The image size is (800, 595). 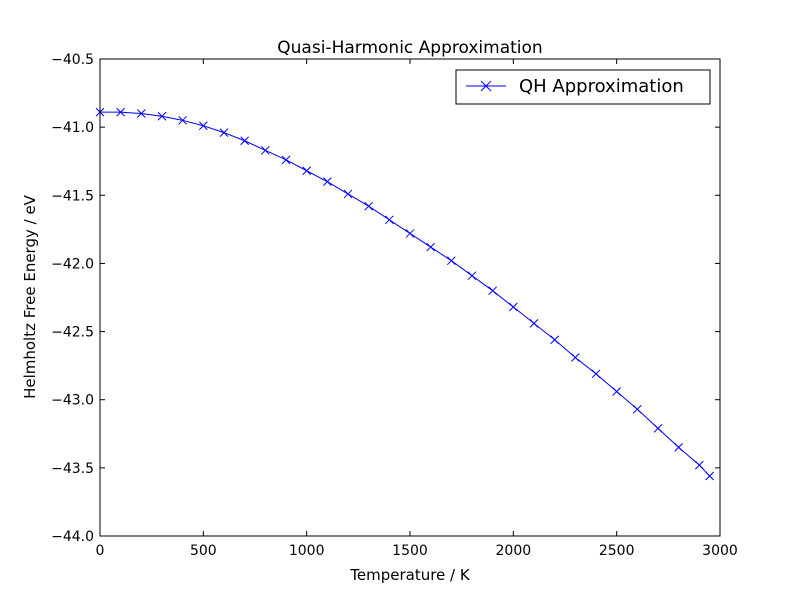 What do you see at coordinates (72, 264) in the screenshot?
I see `y-tick-label: −42.0` at bounding box center [72, 264].